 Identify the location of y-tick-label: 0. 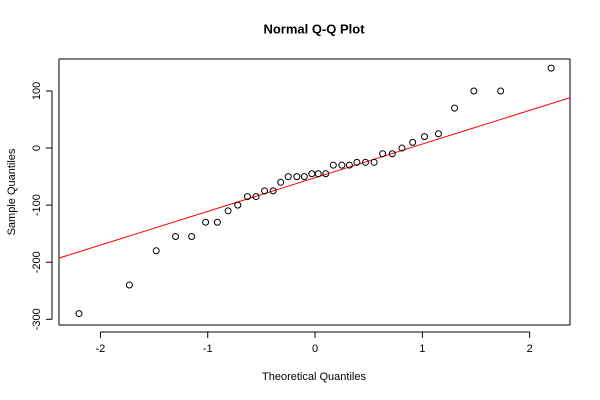
(37, 148).